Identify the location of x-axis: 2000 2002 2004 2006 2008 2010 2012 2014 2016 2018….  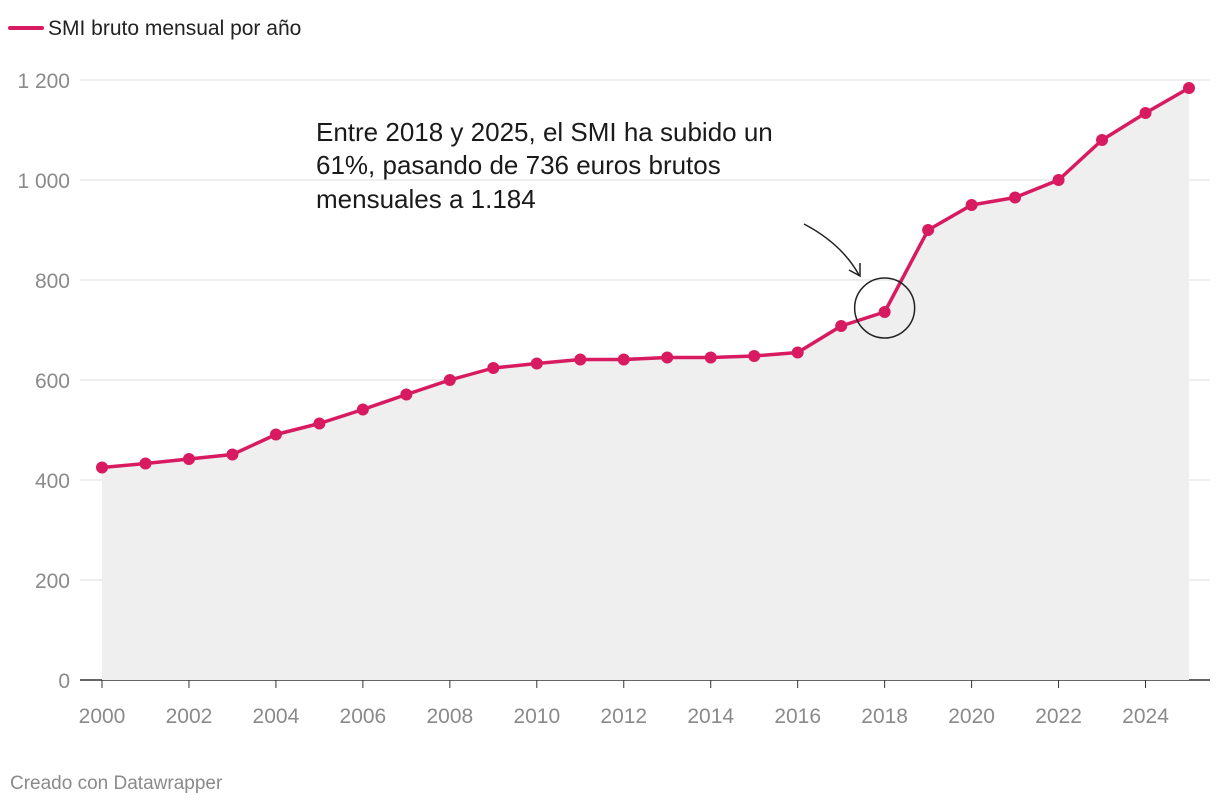
(624, 704).